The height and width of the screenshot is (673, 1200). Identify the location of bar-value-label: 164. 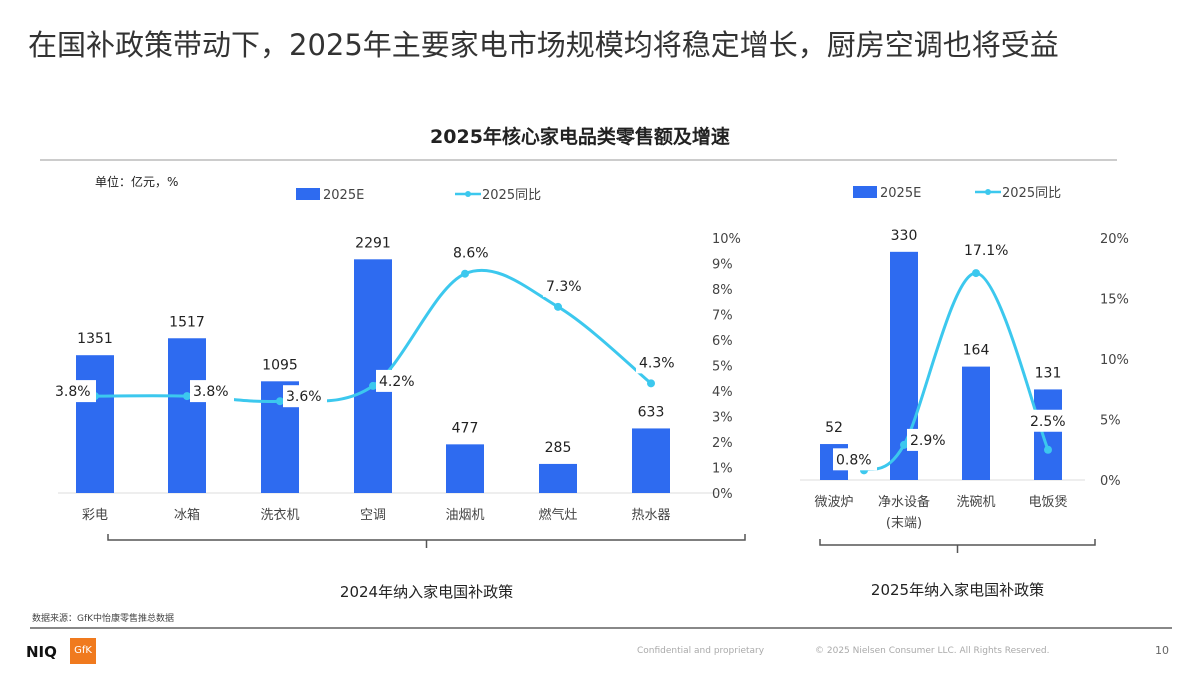
(976, 351).